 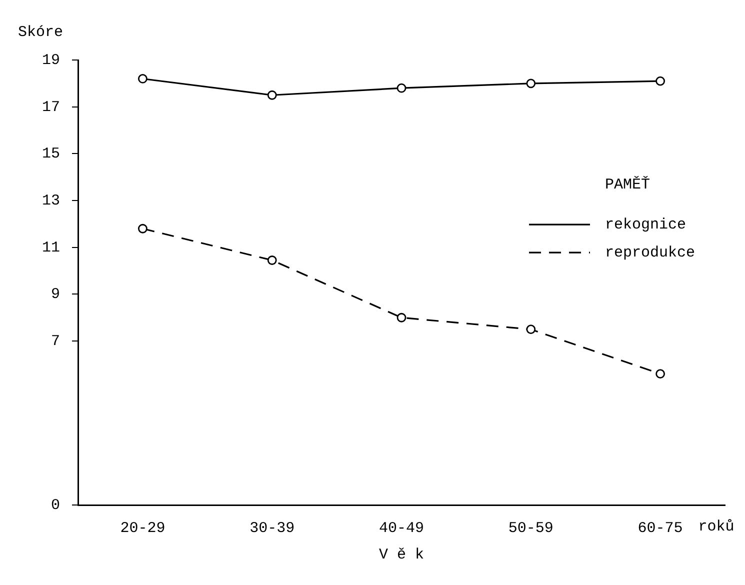 What do you see at coordinates (55, 505) in the screenshot?
I see `y-tick-label: 0` at bounding box center [55, 505].